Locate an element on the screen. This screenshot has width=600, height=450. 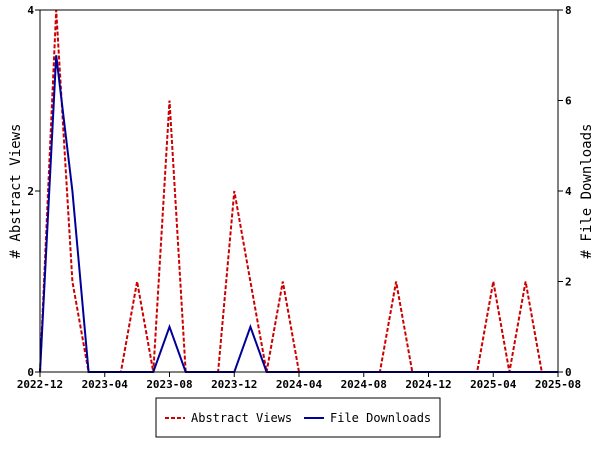
x-tick-label: 2023-04 is located at coordinates (105, 384).